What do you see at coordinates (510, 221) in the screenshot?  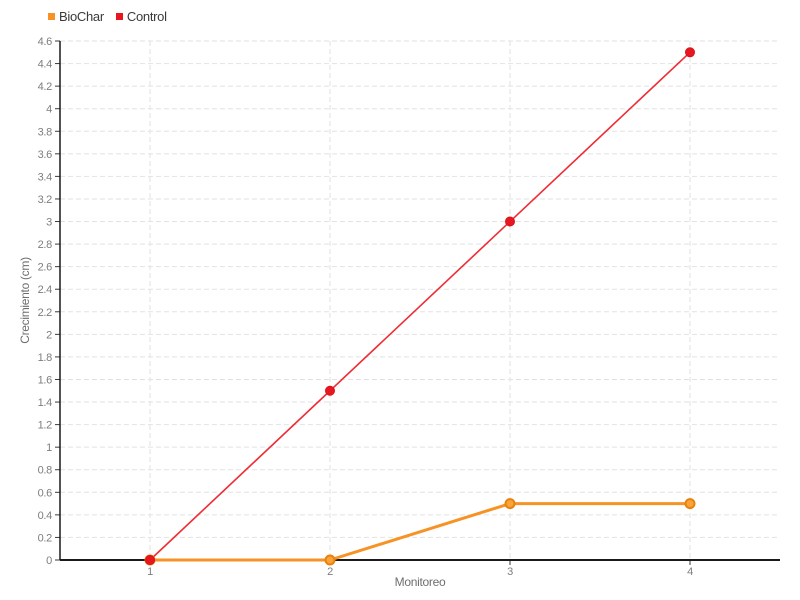 I see `data-point-control-x3` at bounding box center [510, 221].